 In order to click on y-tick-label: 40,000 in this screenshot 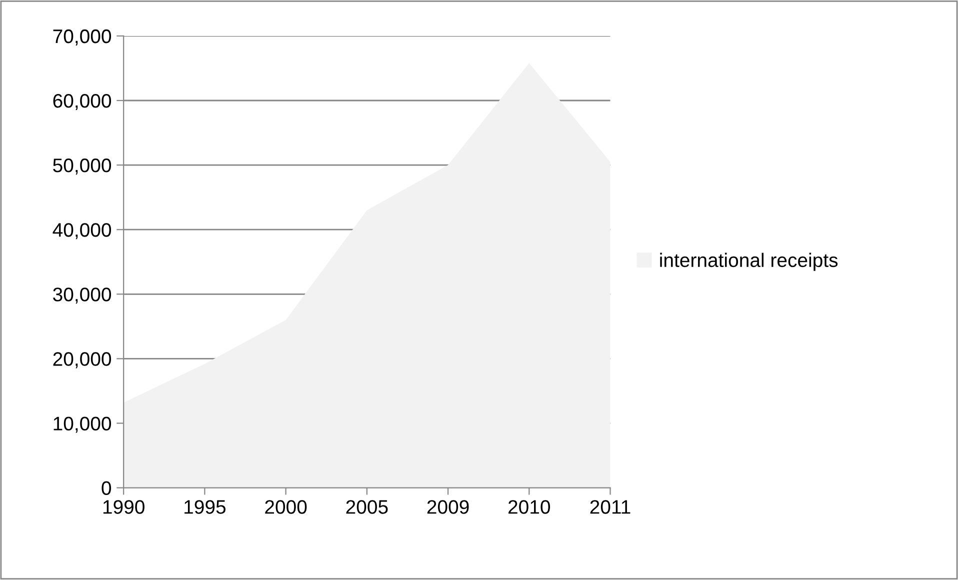, I will do `click(82, 231)`.